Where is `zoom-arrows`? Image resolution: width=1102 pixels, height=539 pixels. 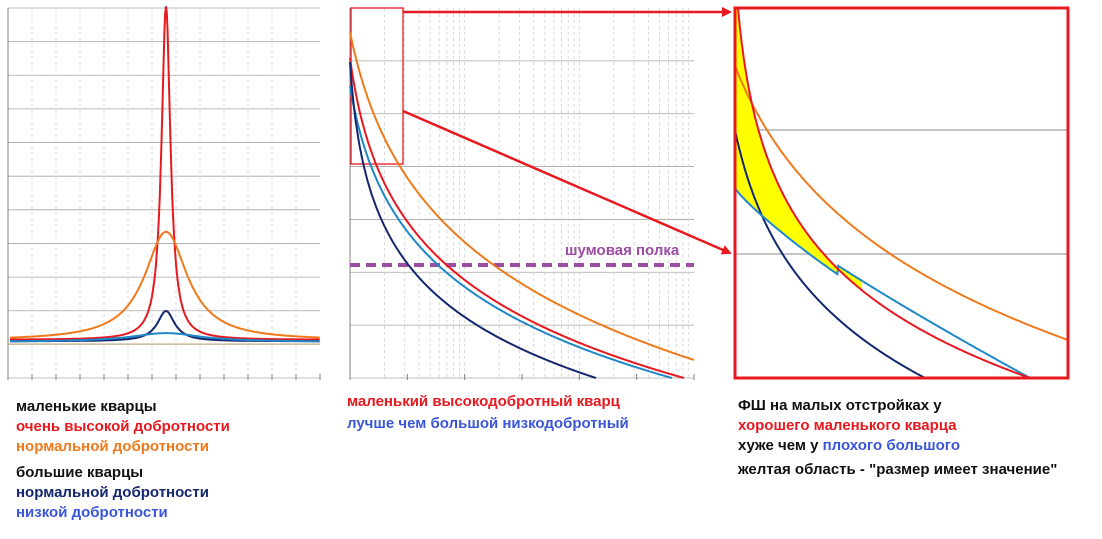
zoom-arrows is located at coordinates (567, 131).